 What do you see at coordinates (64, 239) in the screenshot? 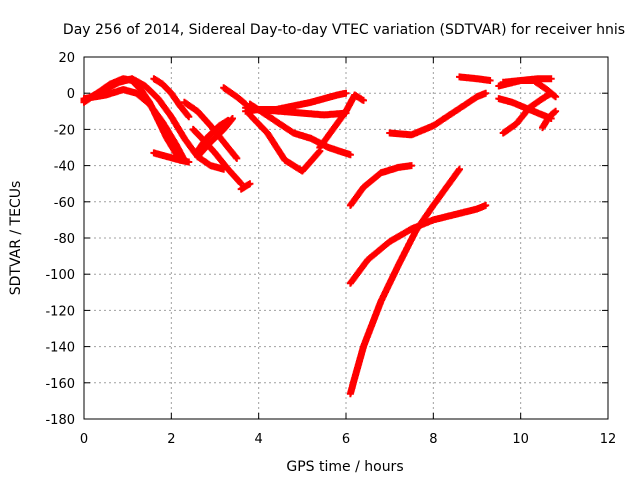
I see `y-tick-label: -80` at bounding box center [64, 239].